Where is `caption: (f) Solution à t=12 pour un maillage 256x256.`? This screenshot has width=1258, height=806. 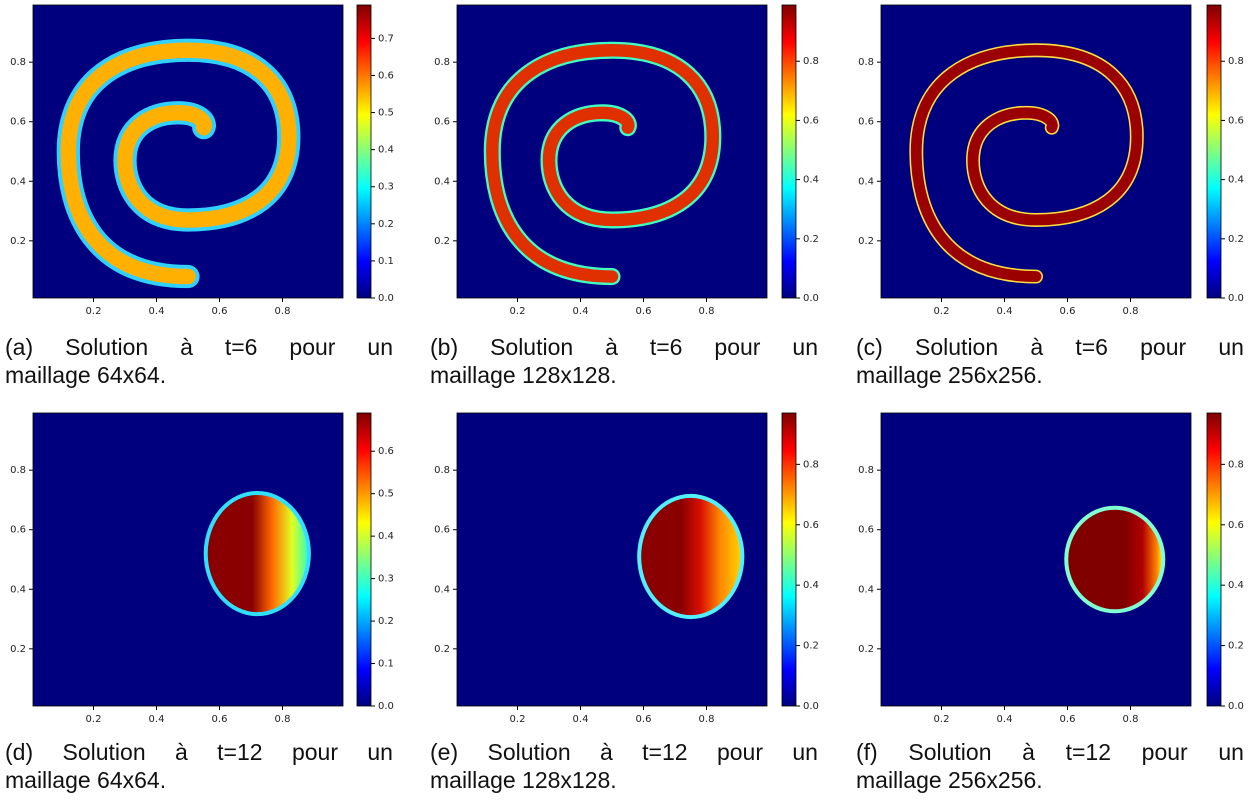 caption: (f) Solution à t=12 pour un maillage 256x256. is located at coordinates (1050, 766).